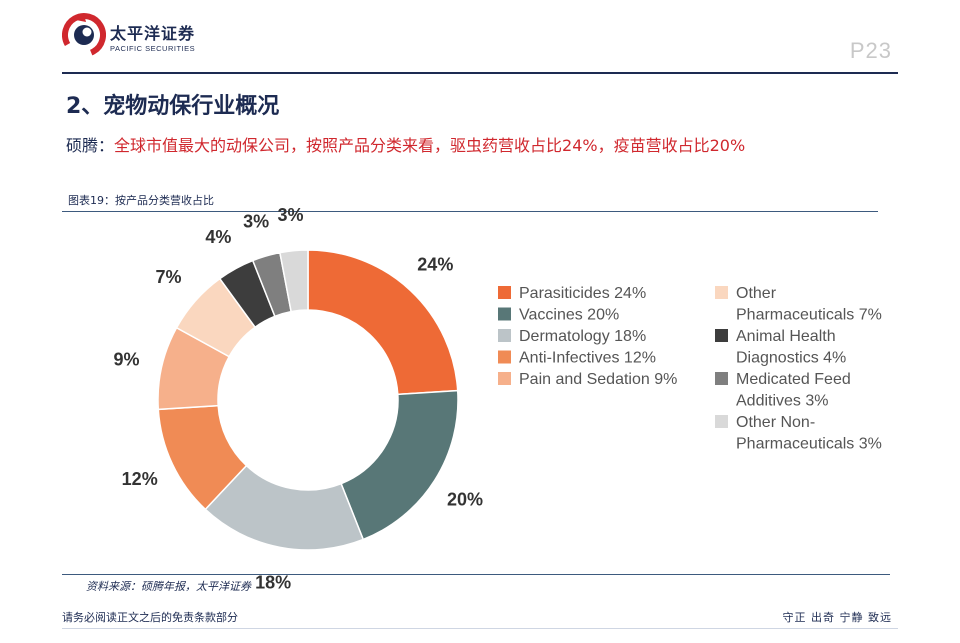 This screenshot has height=643, width=960. What do you see at coordinates (290, 215) in the screenshot?
I see `slice-label-other-non-pharmaceuticals: 3%` at bounding box center [290, 215].